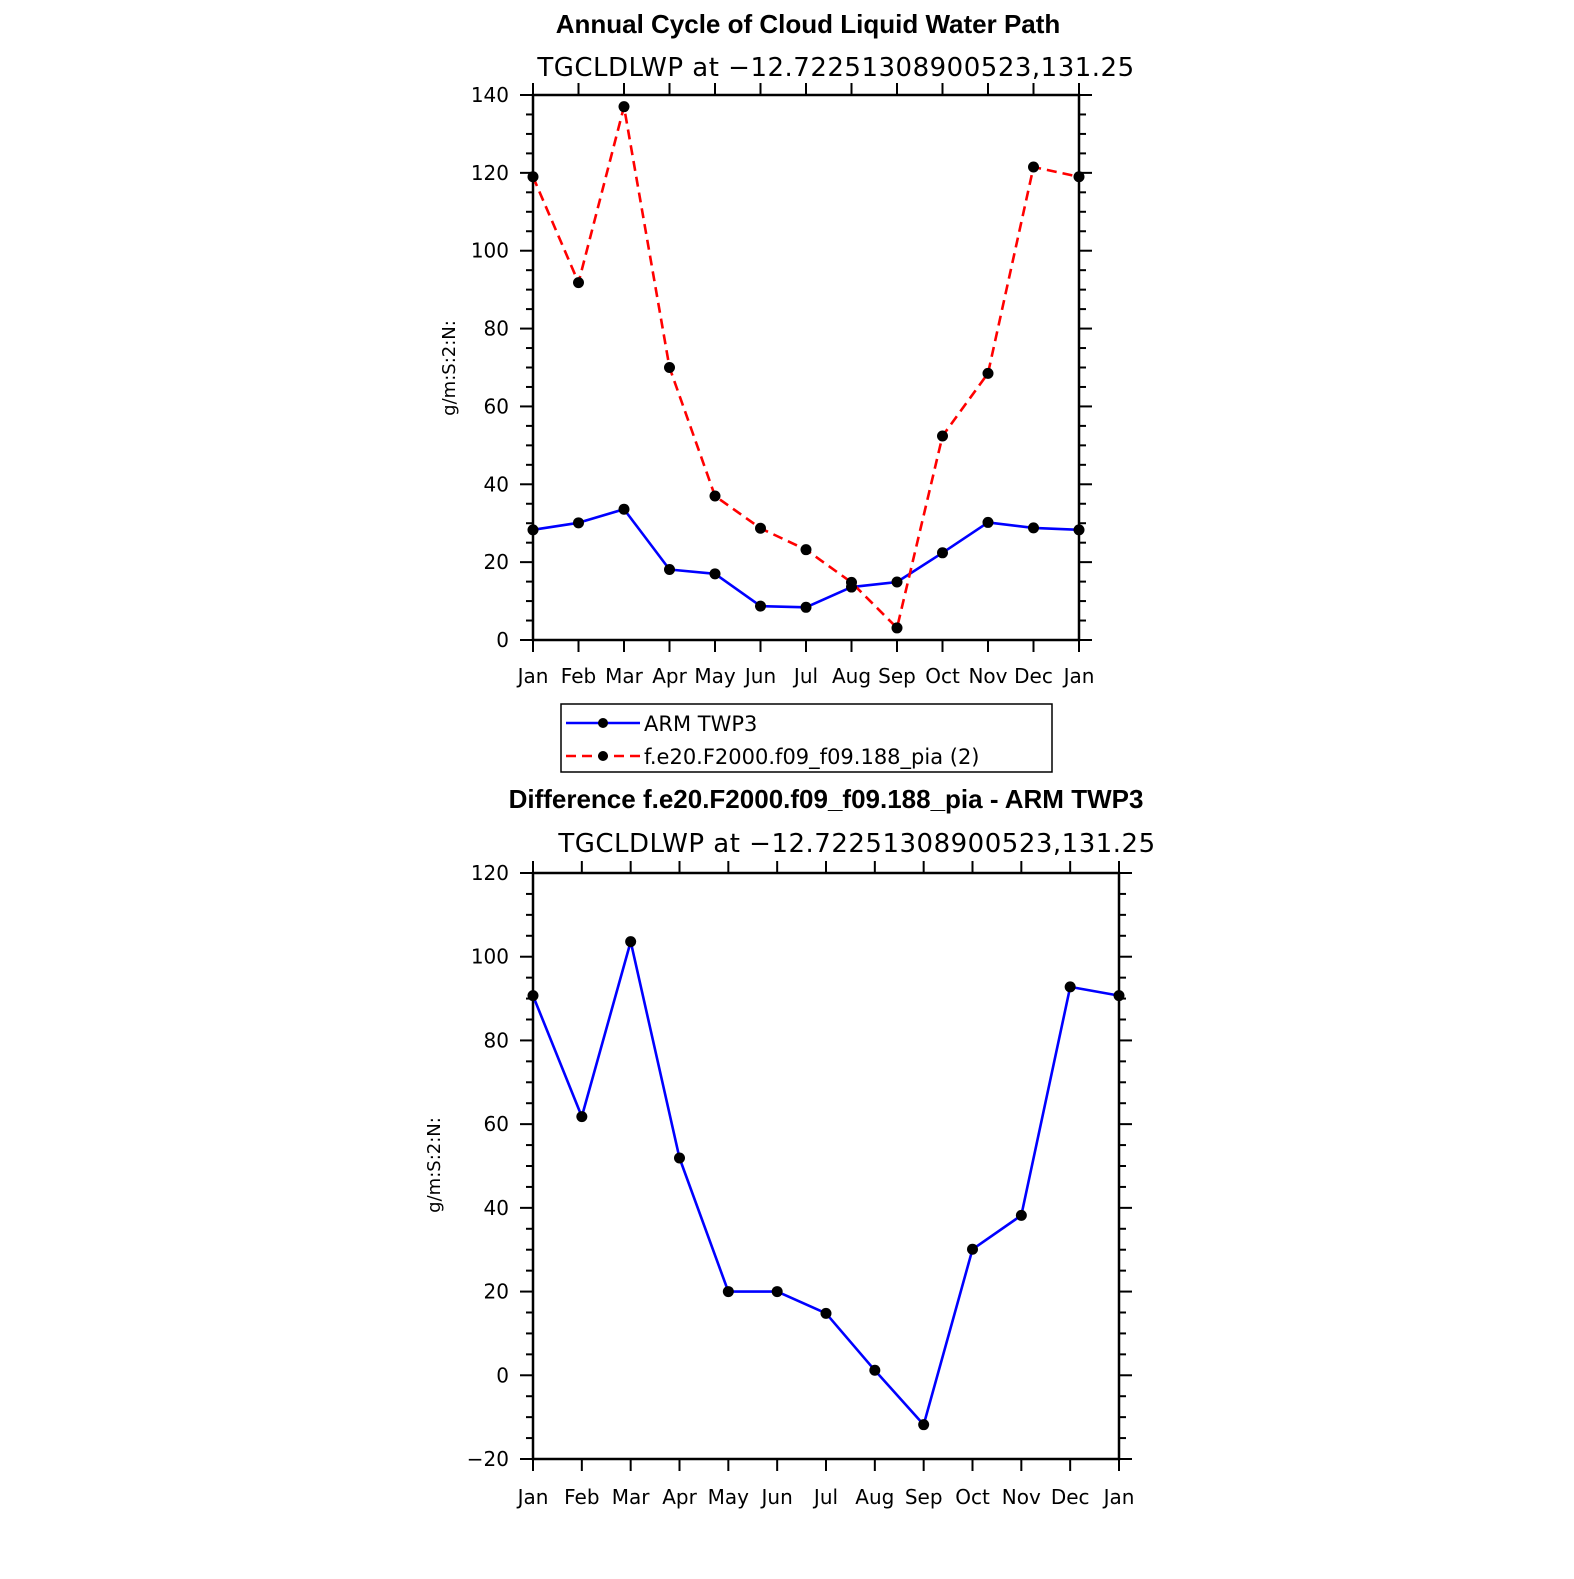 The width and height of the screenshot is (1574, 1579). What do you see at coordinates (825, 1497) in the screenshot?
I see `chart2-x-tick-label: Jul` at bounding box center [825, 1497].